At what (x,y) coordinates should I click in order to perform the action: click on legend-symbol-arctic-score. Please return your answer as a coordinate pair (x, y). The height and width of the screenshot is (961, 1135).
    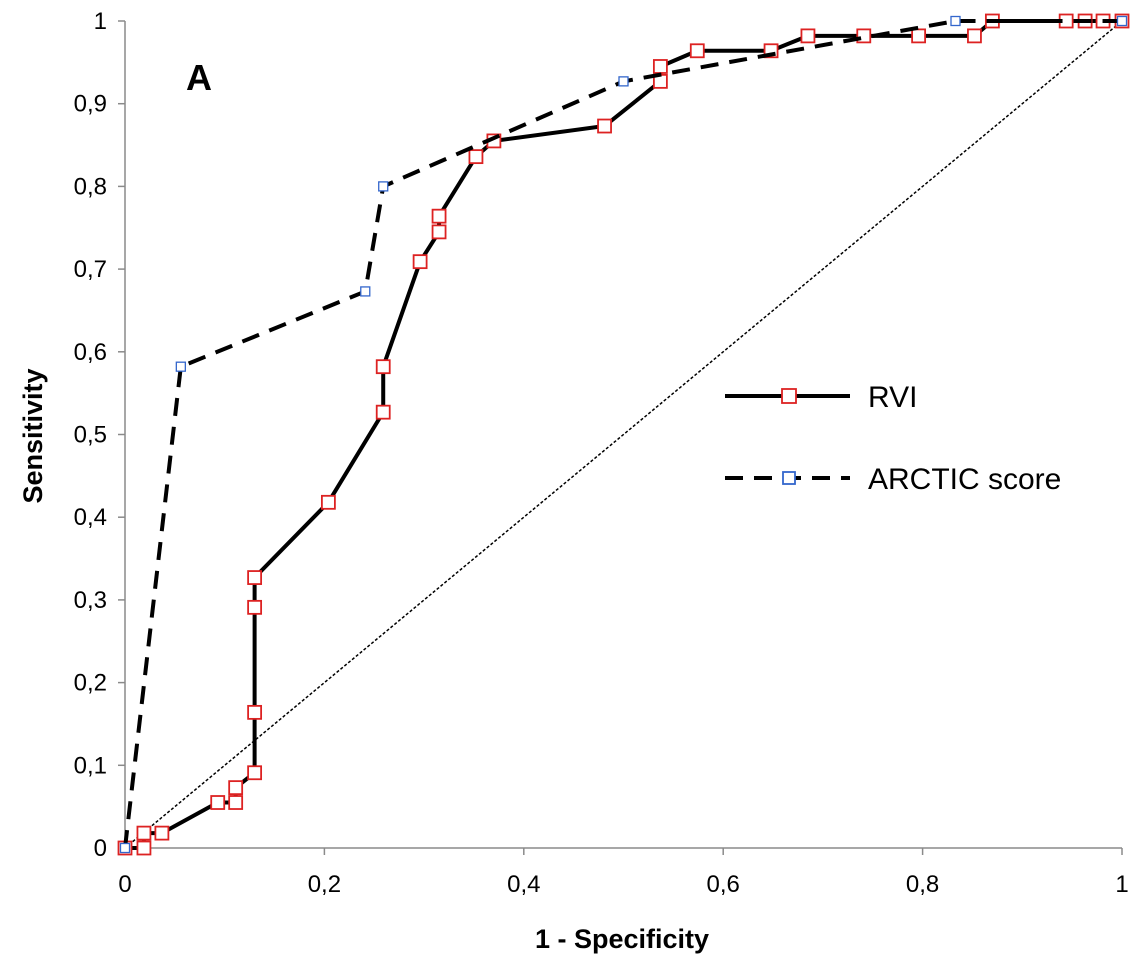
    Looking at the image, I should click on (787, 478).